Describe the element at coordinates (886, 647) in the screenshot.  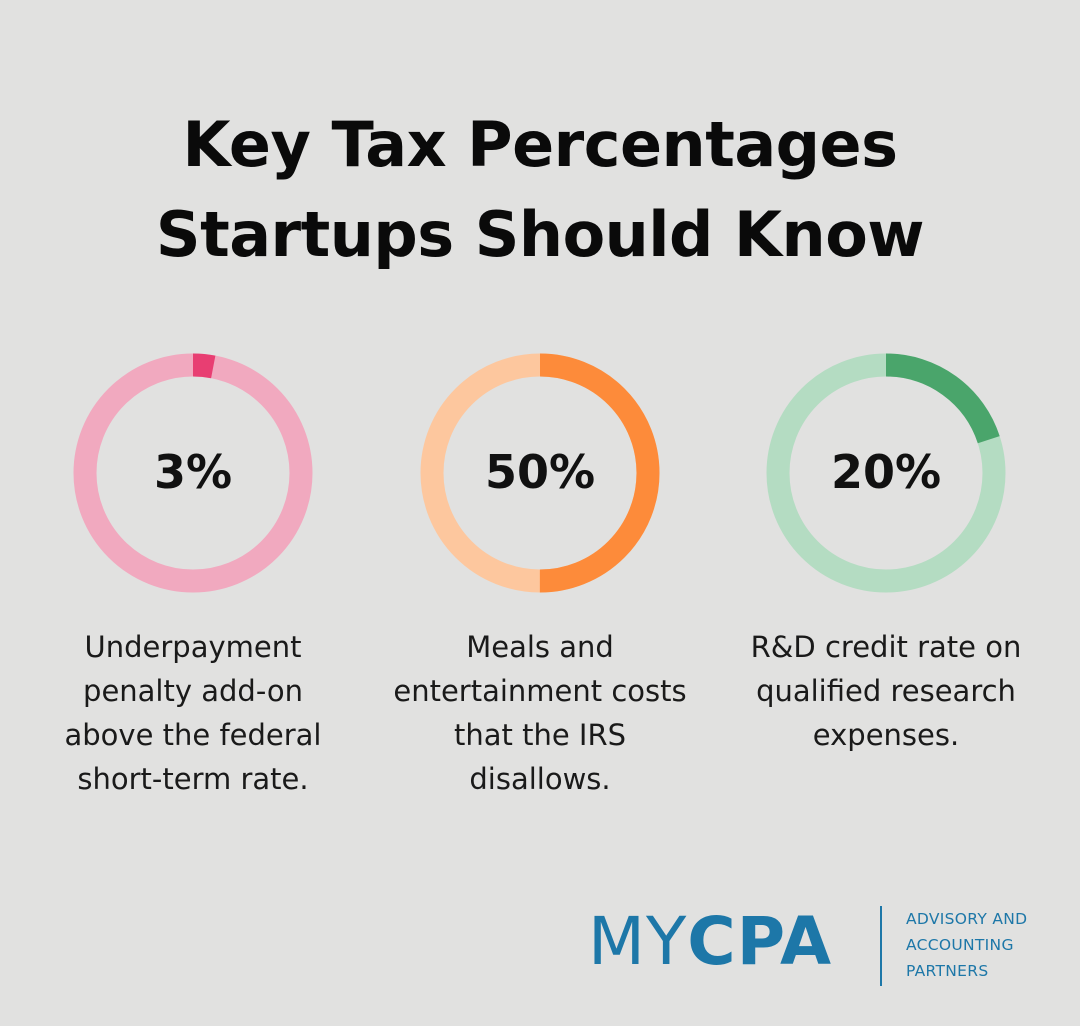
I see `description-line: R&D credit rate on` at that location.